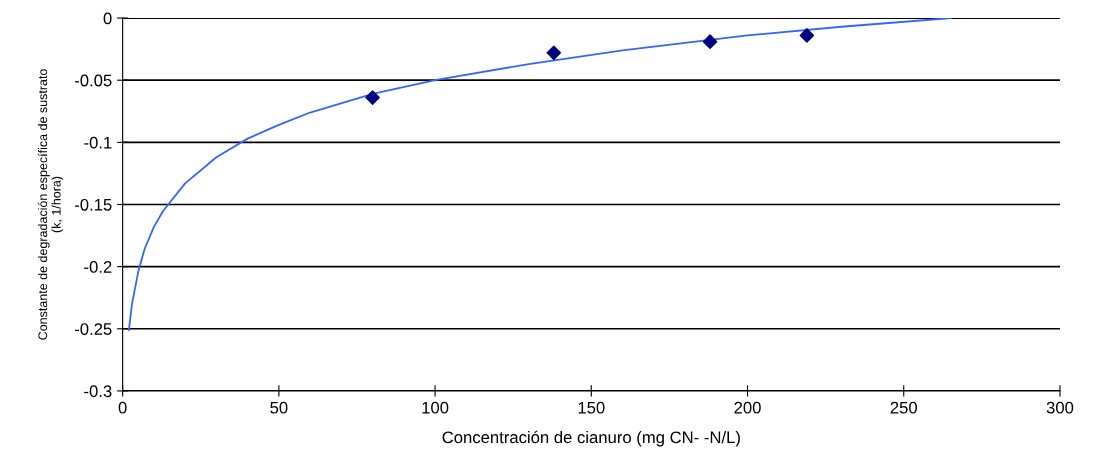 This screenshot has height=475, width=1095. What do you see at coordinates (747, 407) in the screenshot?
I see `x-tick-label: 200` at bounding box center [747, 407].